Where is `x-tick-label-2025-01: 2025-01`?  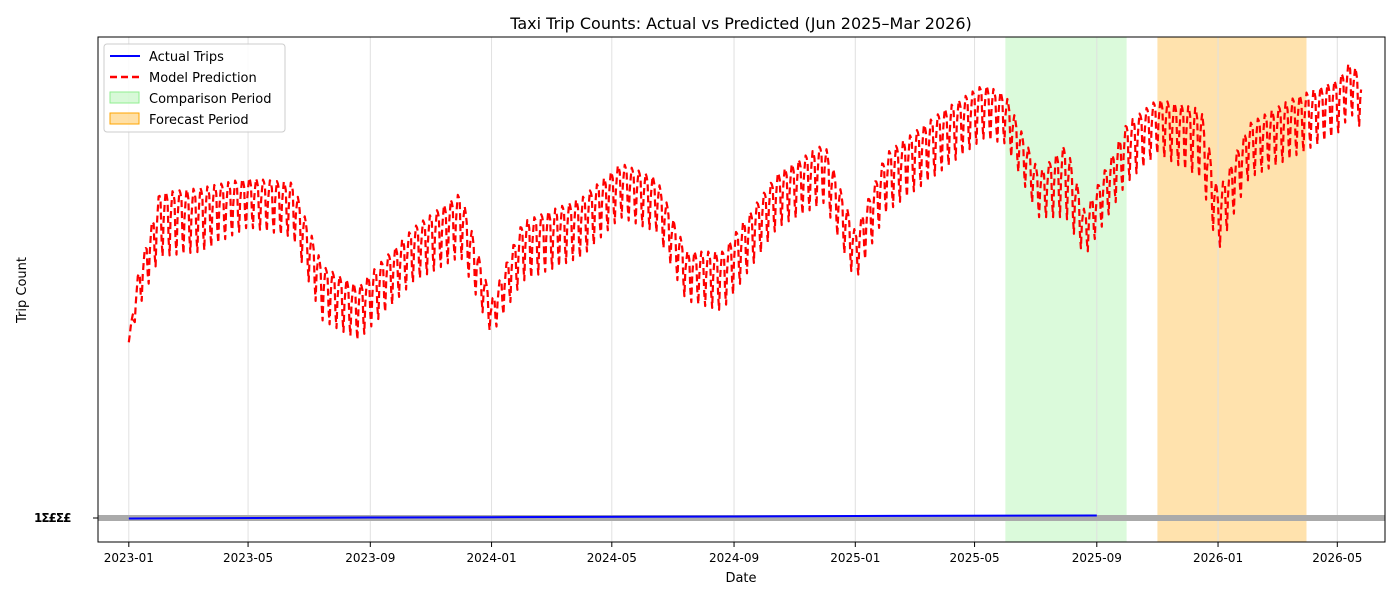 x-tick-label-2025-01: 2025-01 is located at coordinates (855, 558).